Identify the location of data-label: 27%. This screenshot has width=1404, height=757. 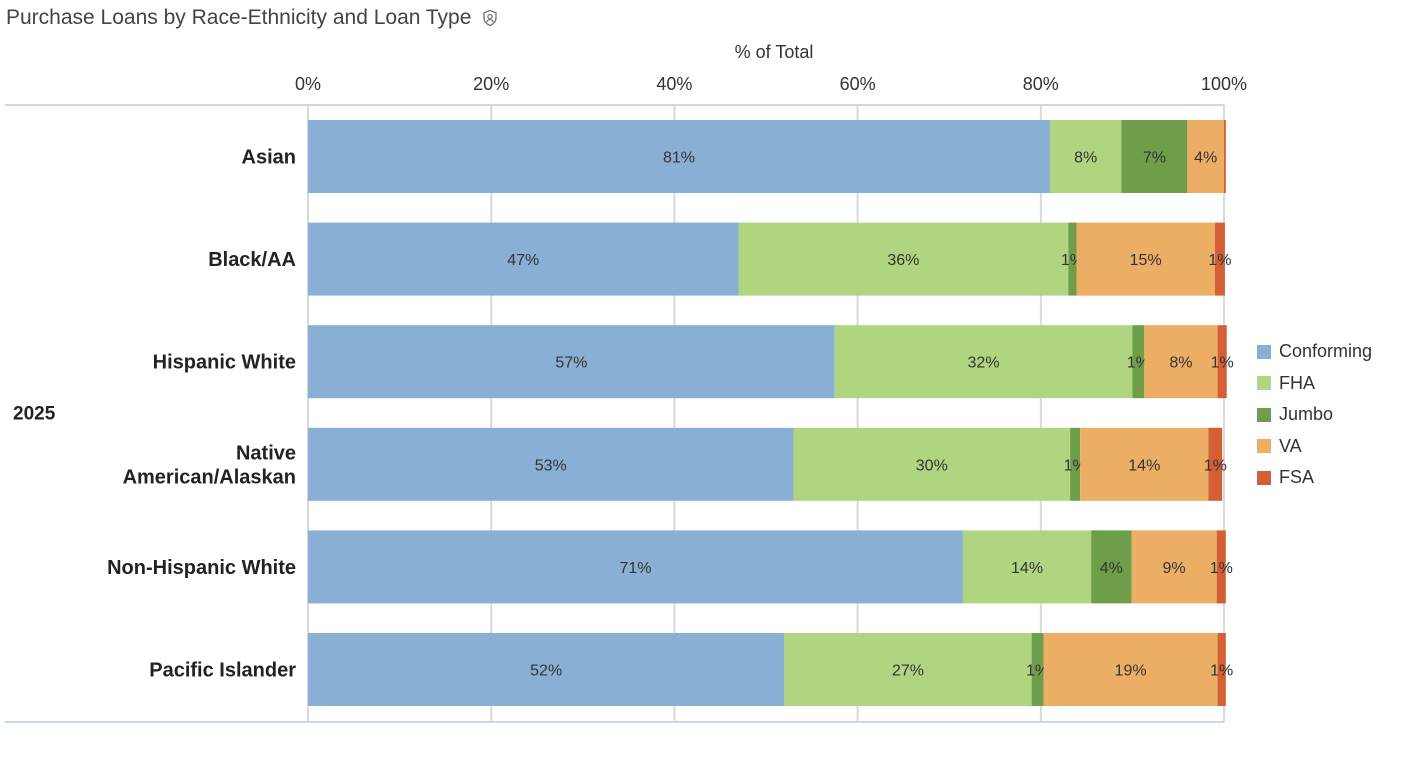
(908, 671).